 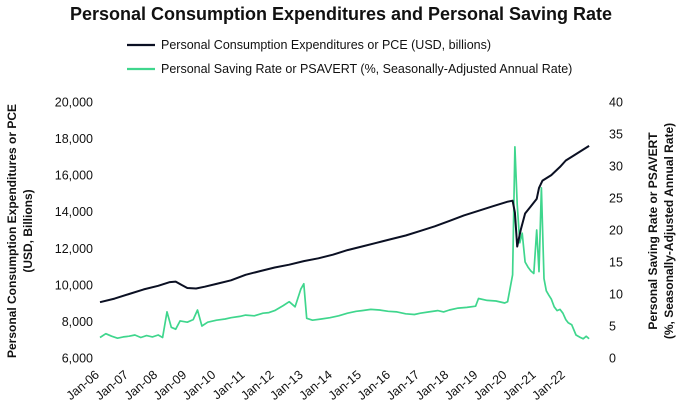 What do you see at coordinates (77, 359) in the screenshot?
I see `left-y-tick-label: 6,000` at bounding box center [77, 359].